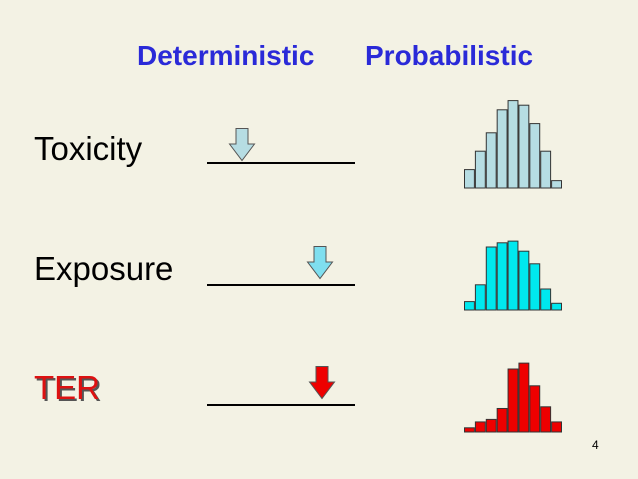 The height and width of the screenshot is (479, 638). I want to click on exposure-histogram, so click(513, 275).